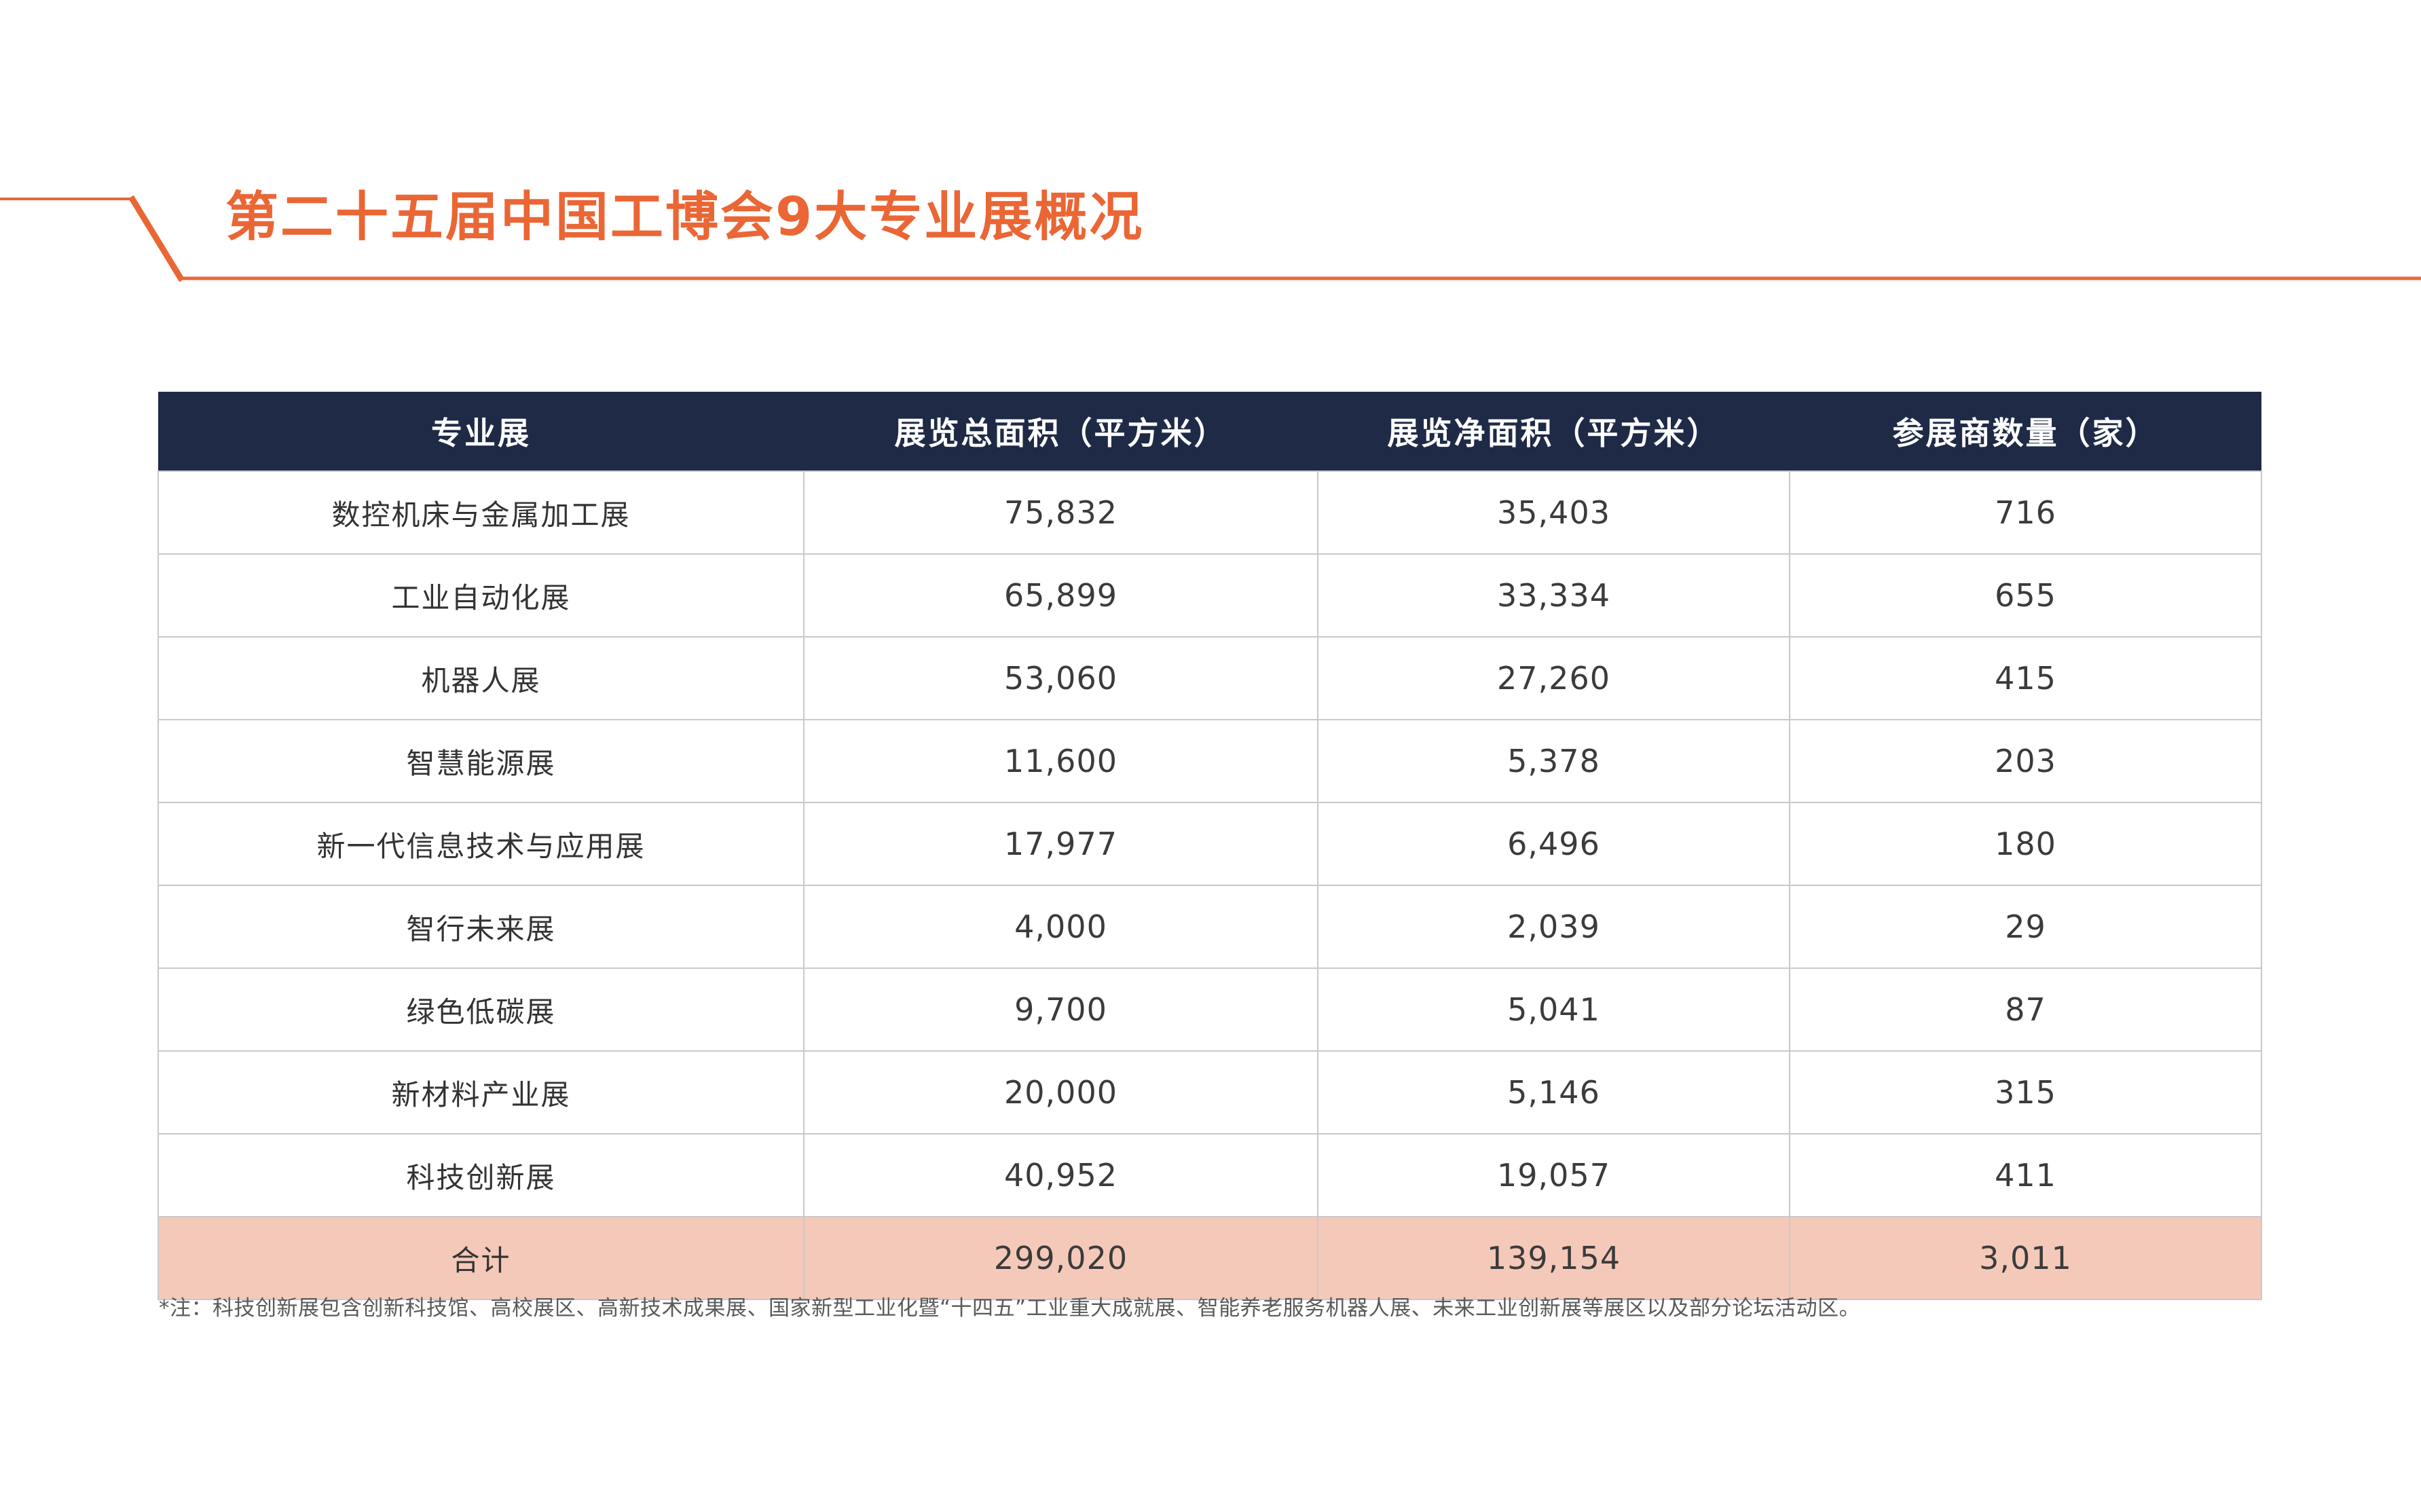 Image resolution: width=2421 pixels, height=1512 pixels. I want to click on gross-area-cell: 40,952, so click(1060, 1175).